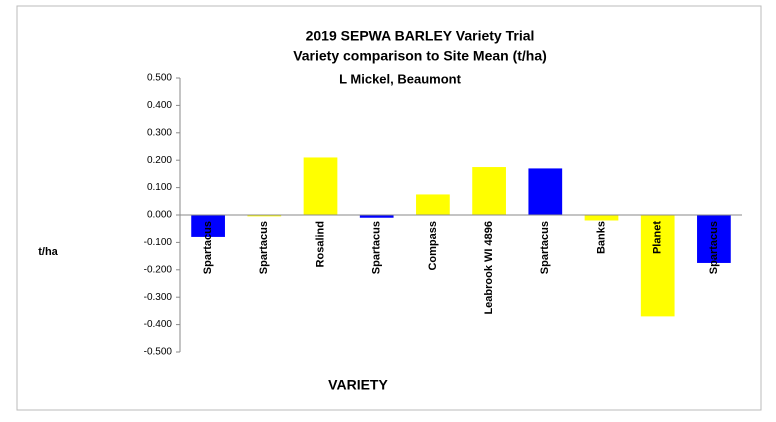  Describe the element at coordinates (158, 297) in the screenshot. I see `y-tick-label: -0.300` at that location.